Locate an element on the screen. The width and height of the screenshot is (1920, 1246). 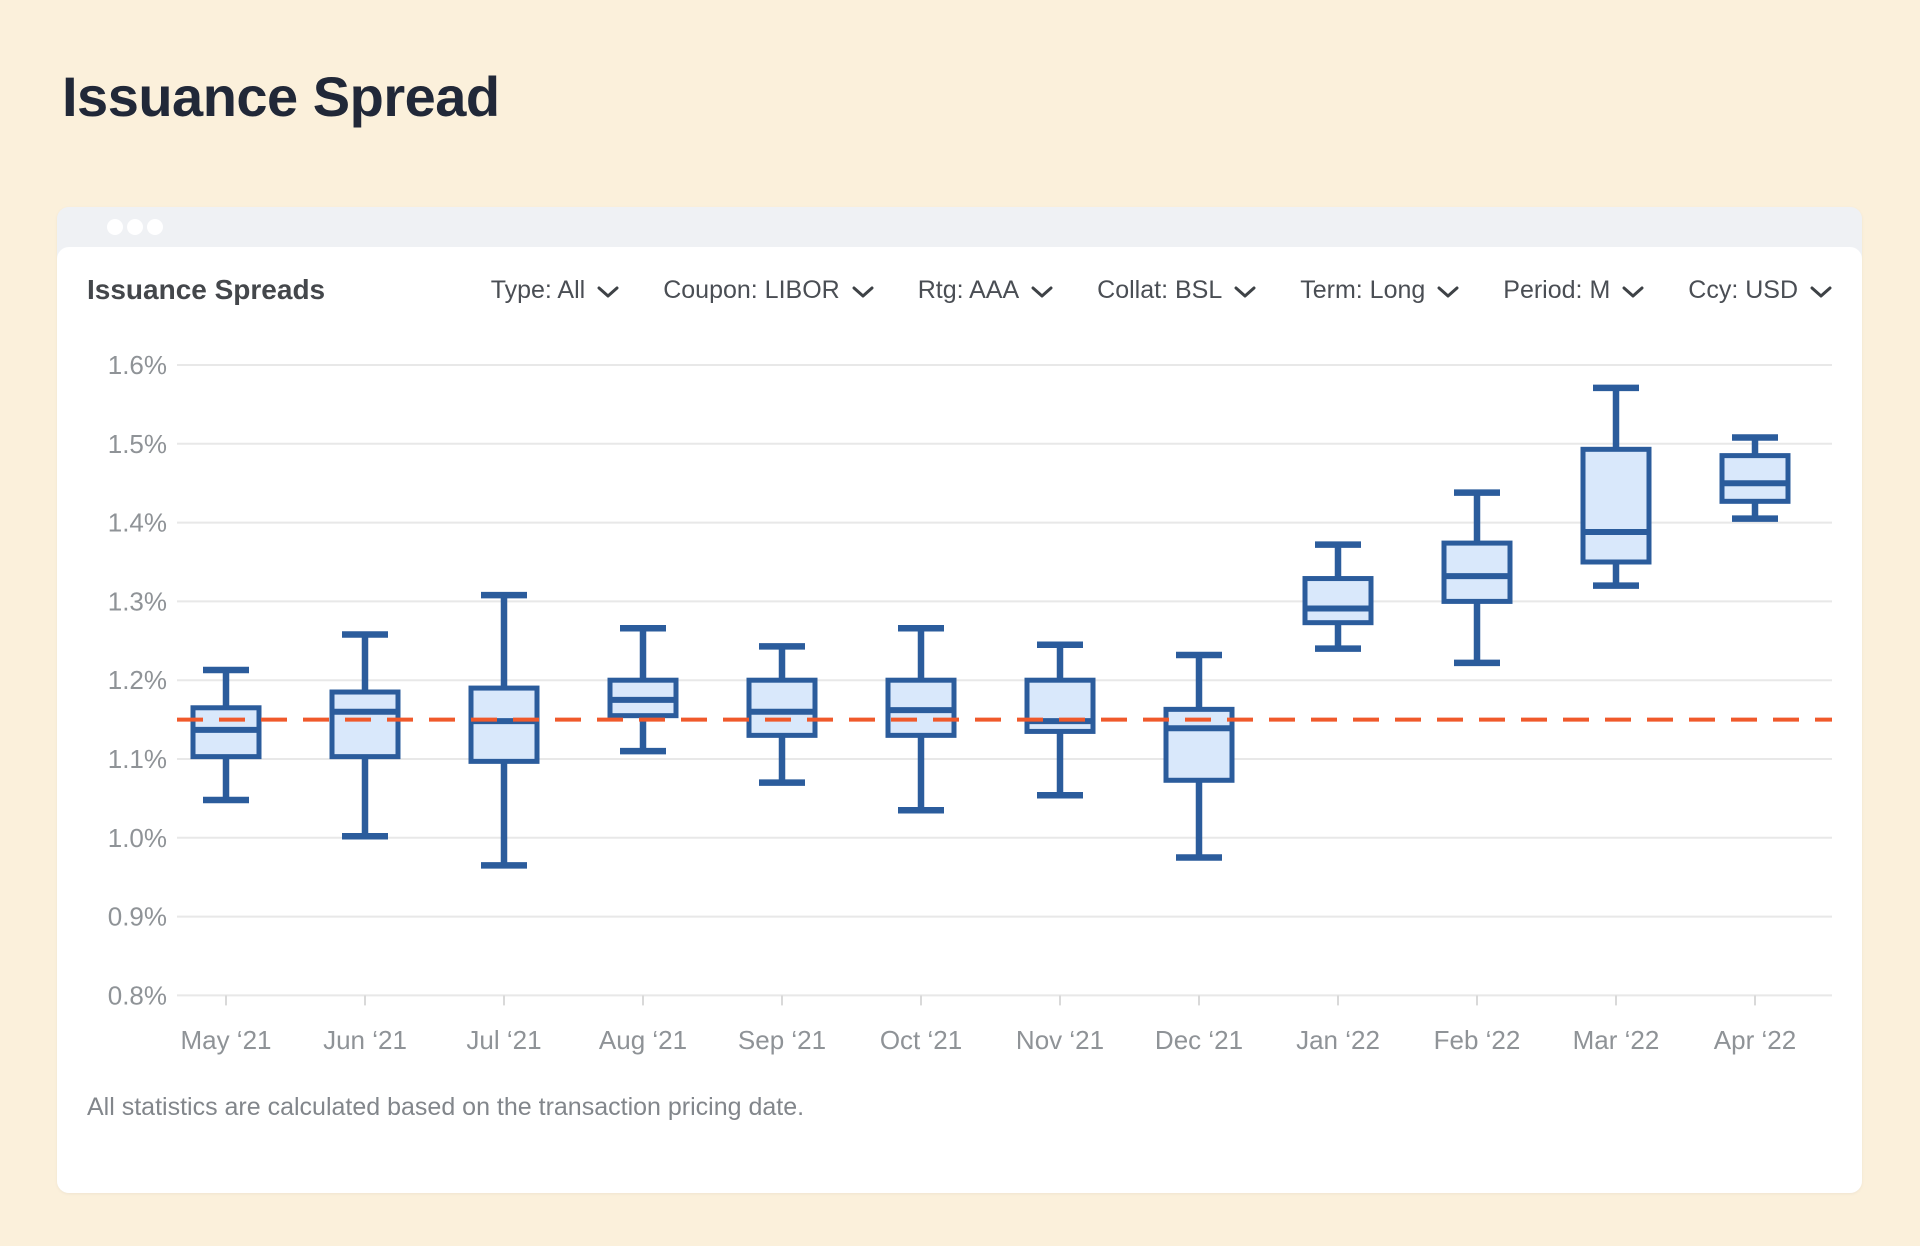
y-axis-tick-label: 1.2% is located at coordinates (137, 680).